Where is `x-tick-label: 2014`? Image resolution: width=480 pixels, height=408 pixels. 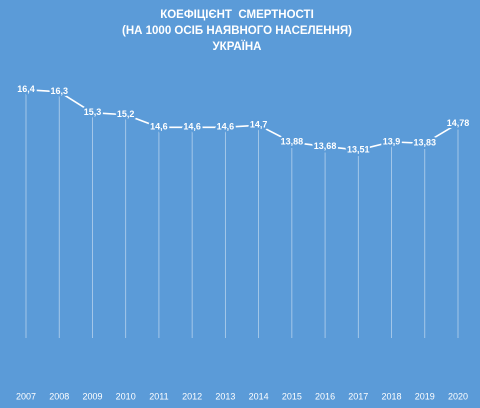 x-tick-label: 2014 is located at coordinates (259, 396).